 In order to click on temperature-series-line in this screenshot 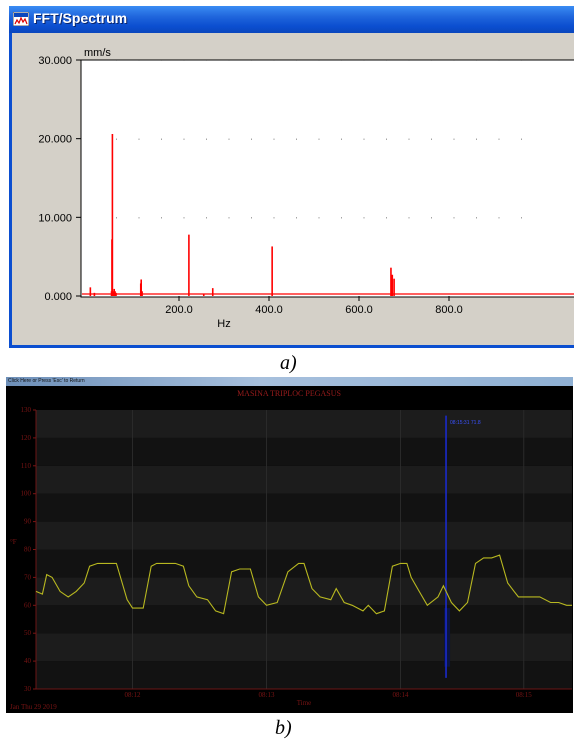, I will do `click(303, 584)`.